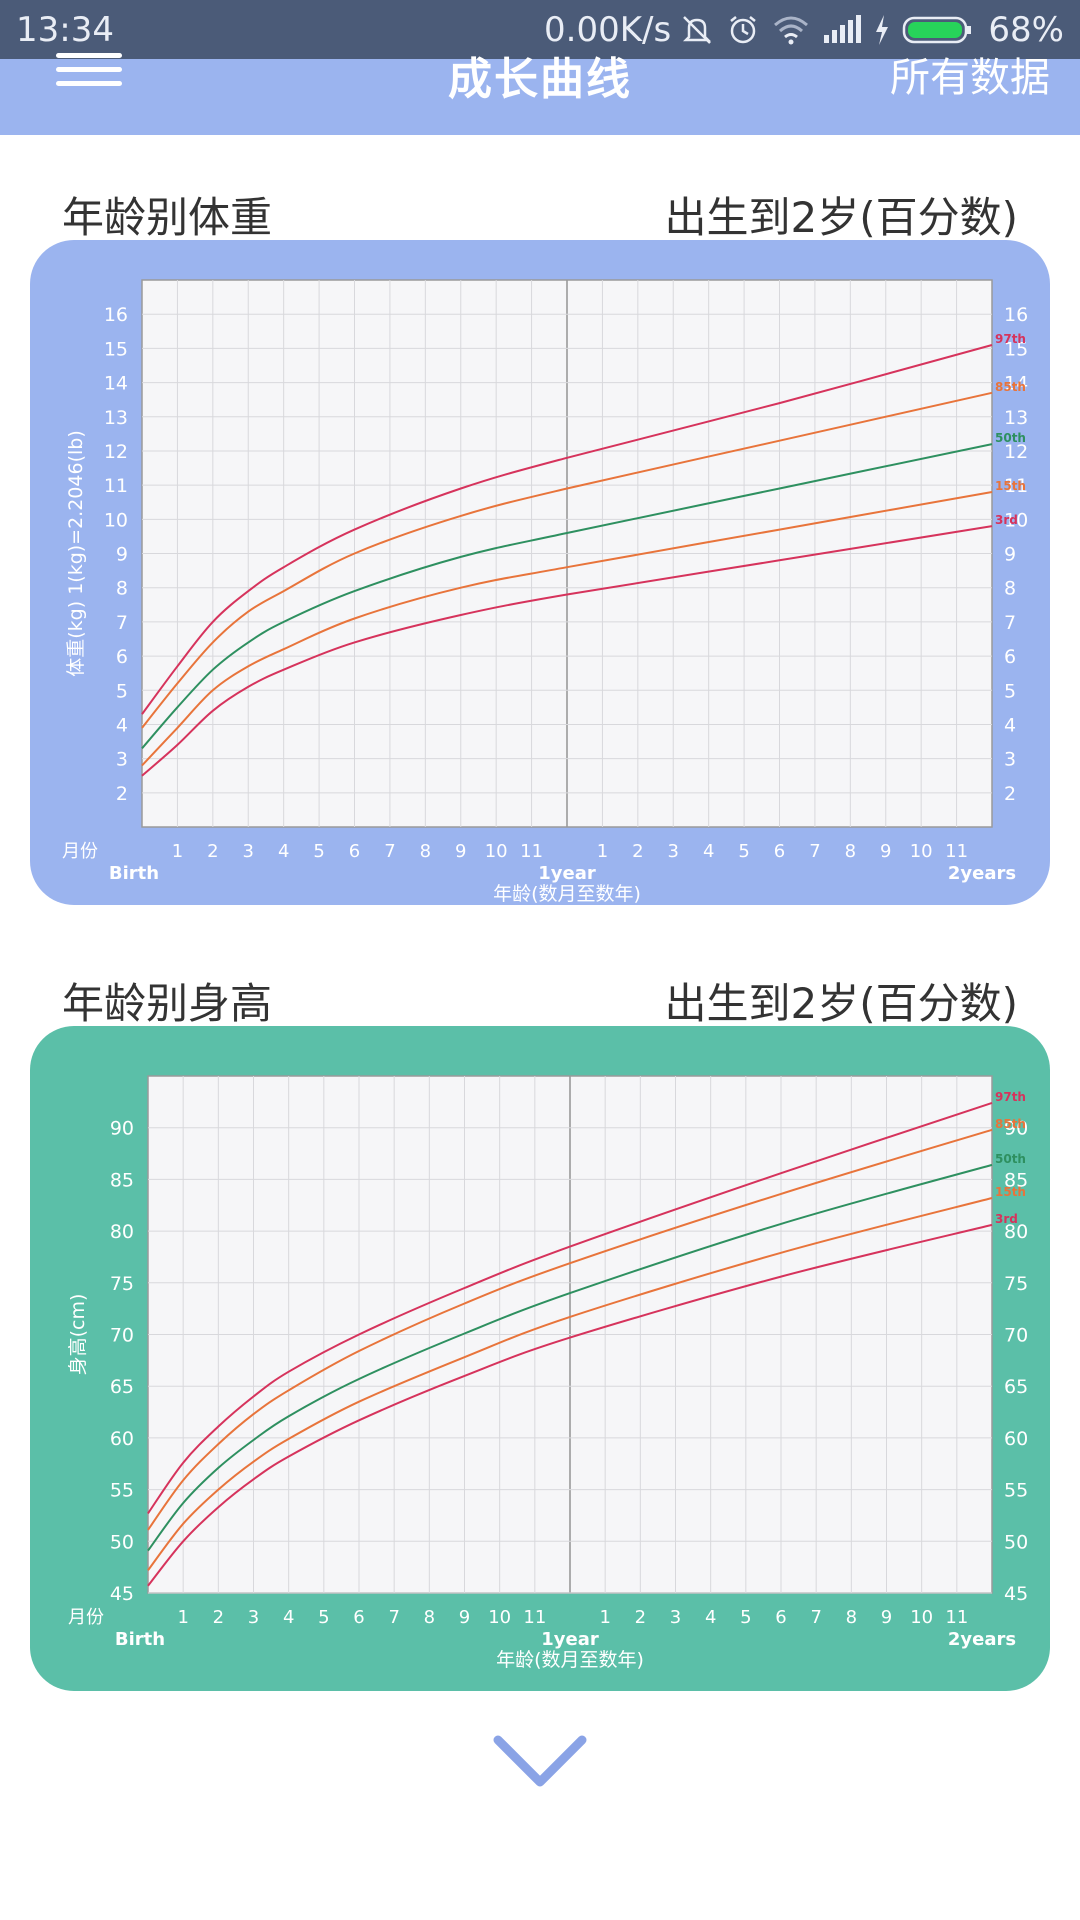 The width and height of the screenshot is (1080, 1920). I want to click on bell-muted-icon, so click(697, 30).